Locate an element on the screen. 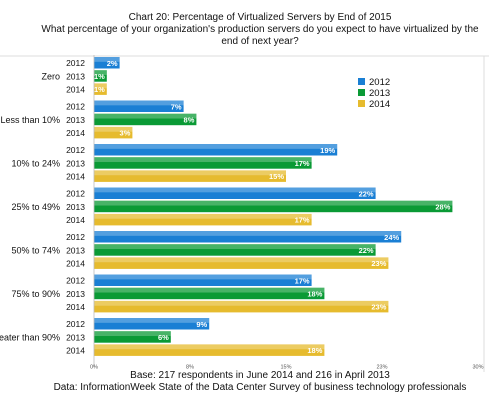 The height and width of the screenshot is (409, 489). data-label: 19% is located at coordinates (327, 150).